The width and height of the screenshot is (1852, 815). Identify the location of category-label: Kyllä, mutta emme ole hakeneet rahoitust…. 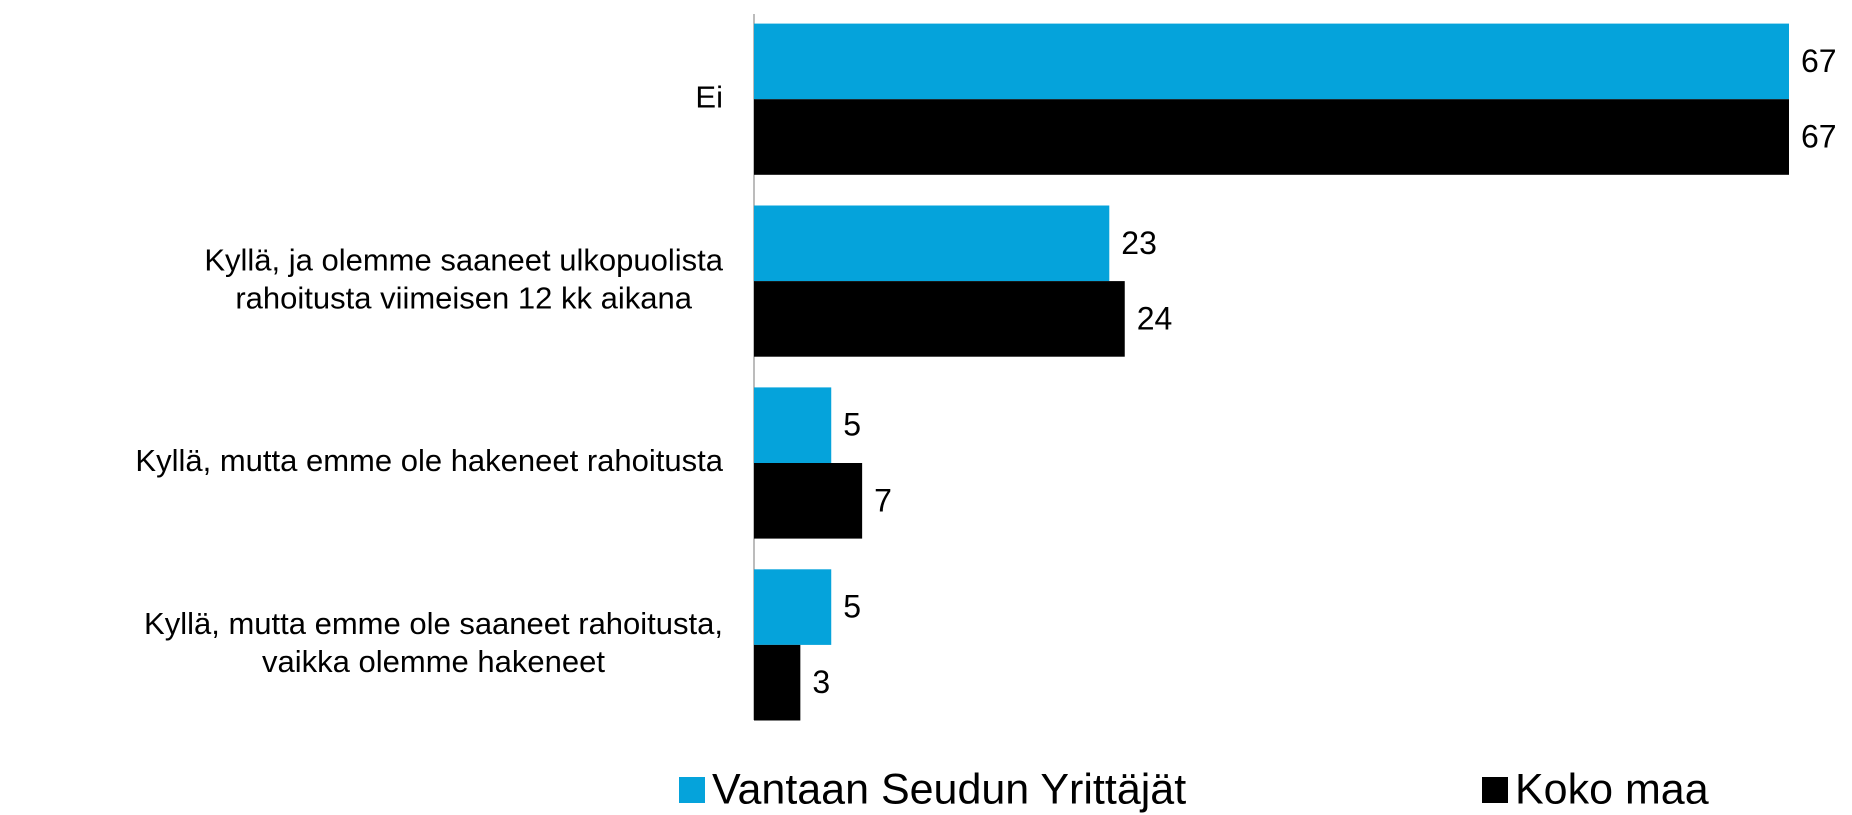
(429, 460).